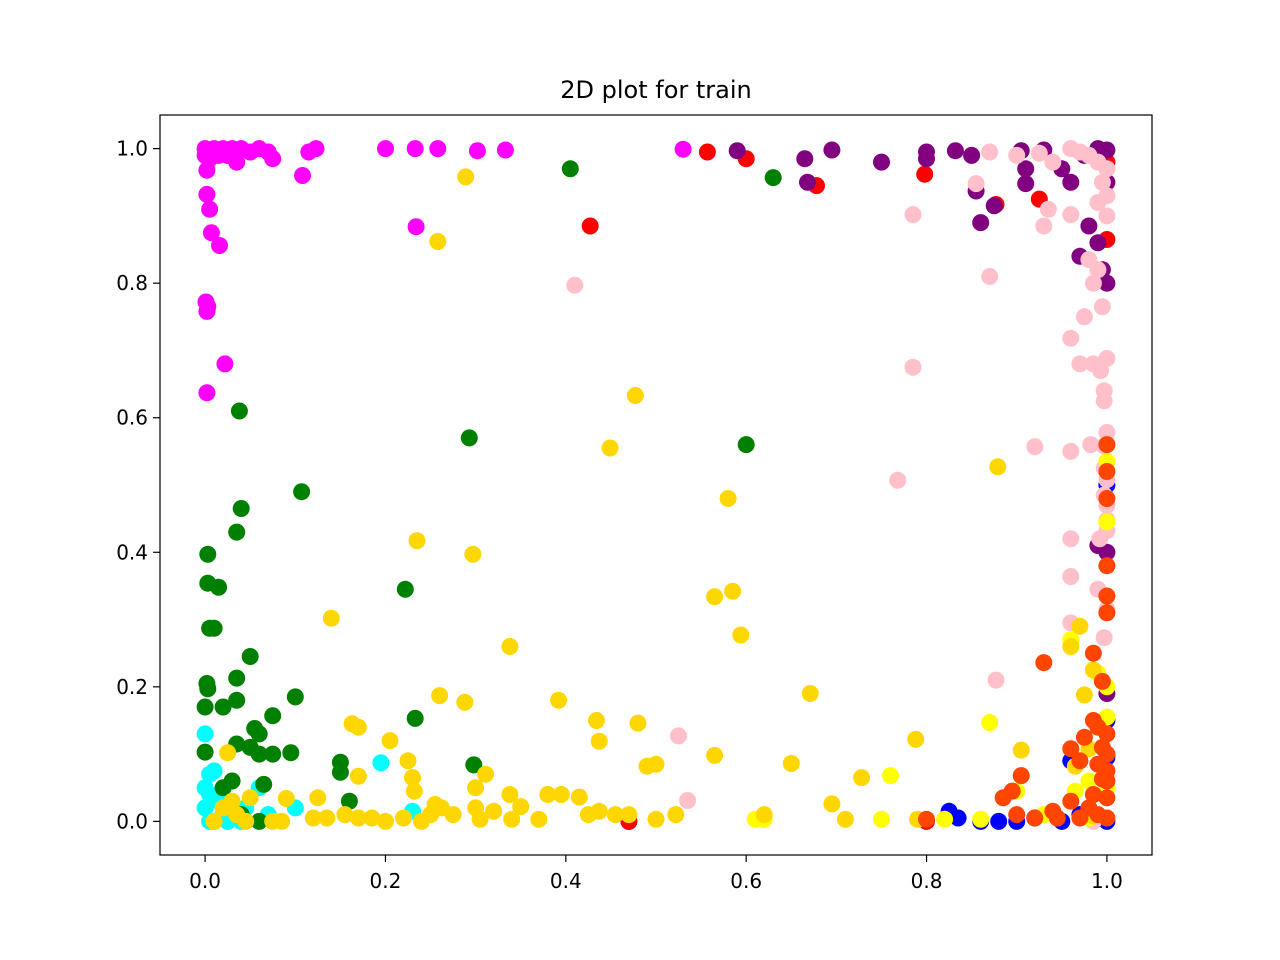  Describe the element at coordinates (132, 821) in the screenshot. I see `y-tick-label: 0.0` at that location.